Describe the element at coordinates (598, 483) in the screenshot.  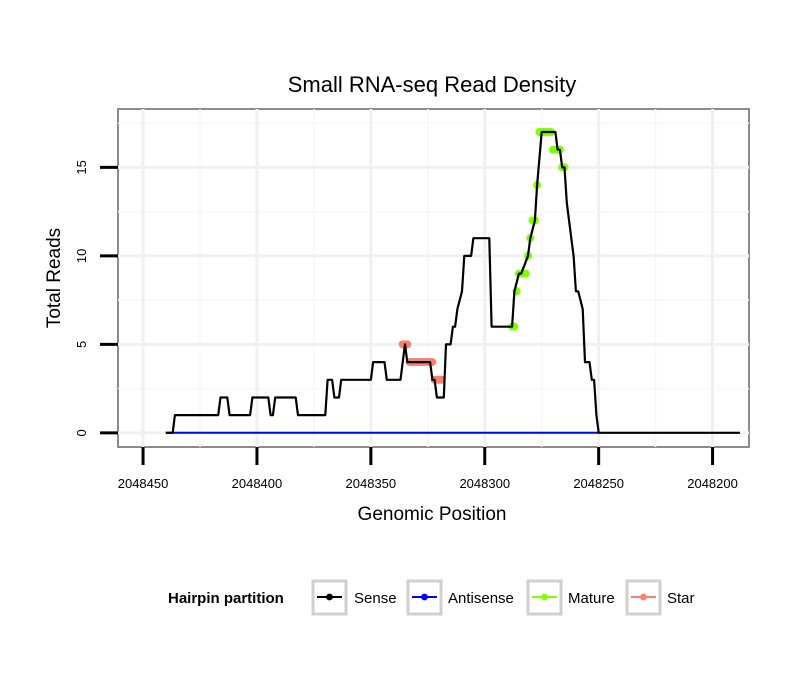
I see `x-tick-label: 2048250` at that location.